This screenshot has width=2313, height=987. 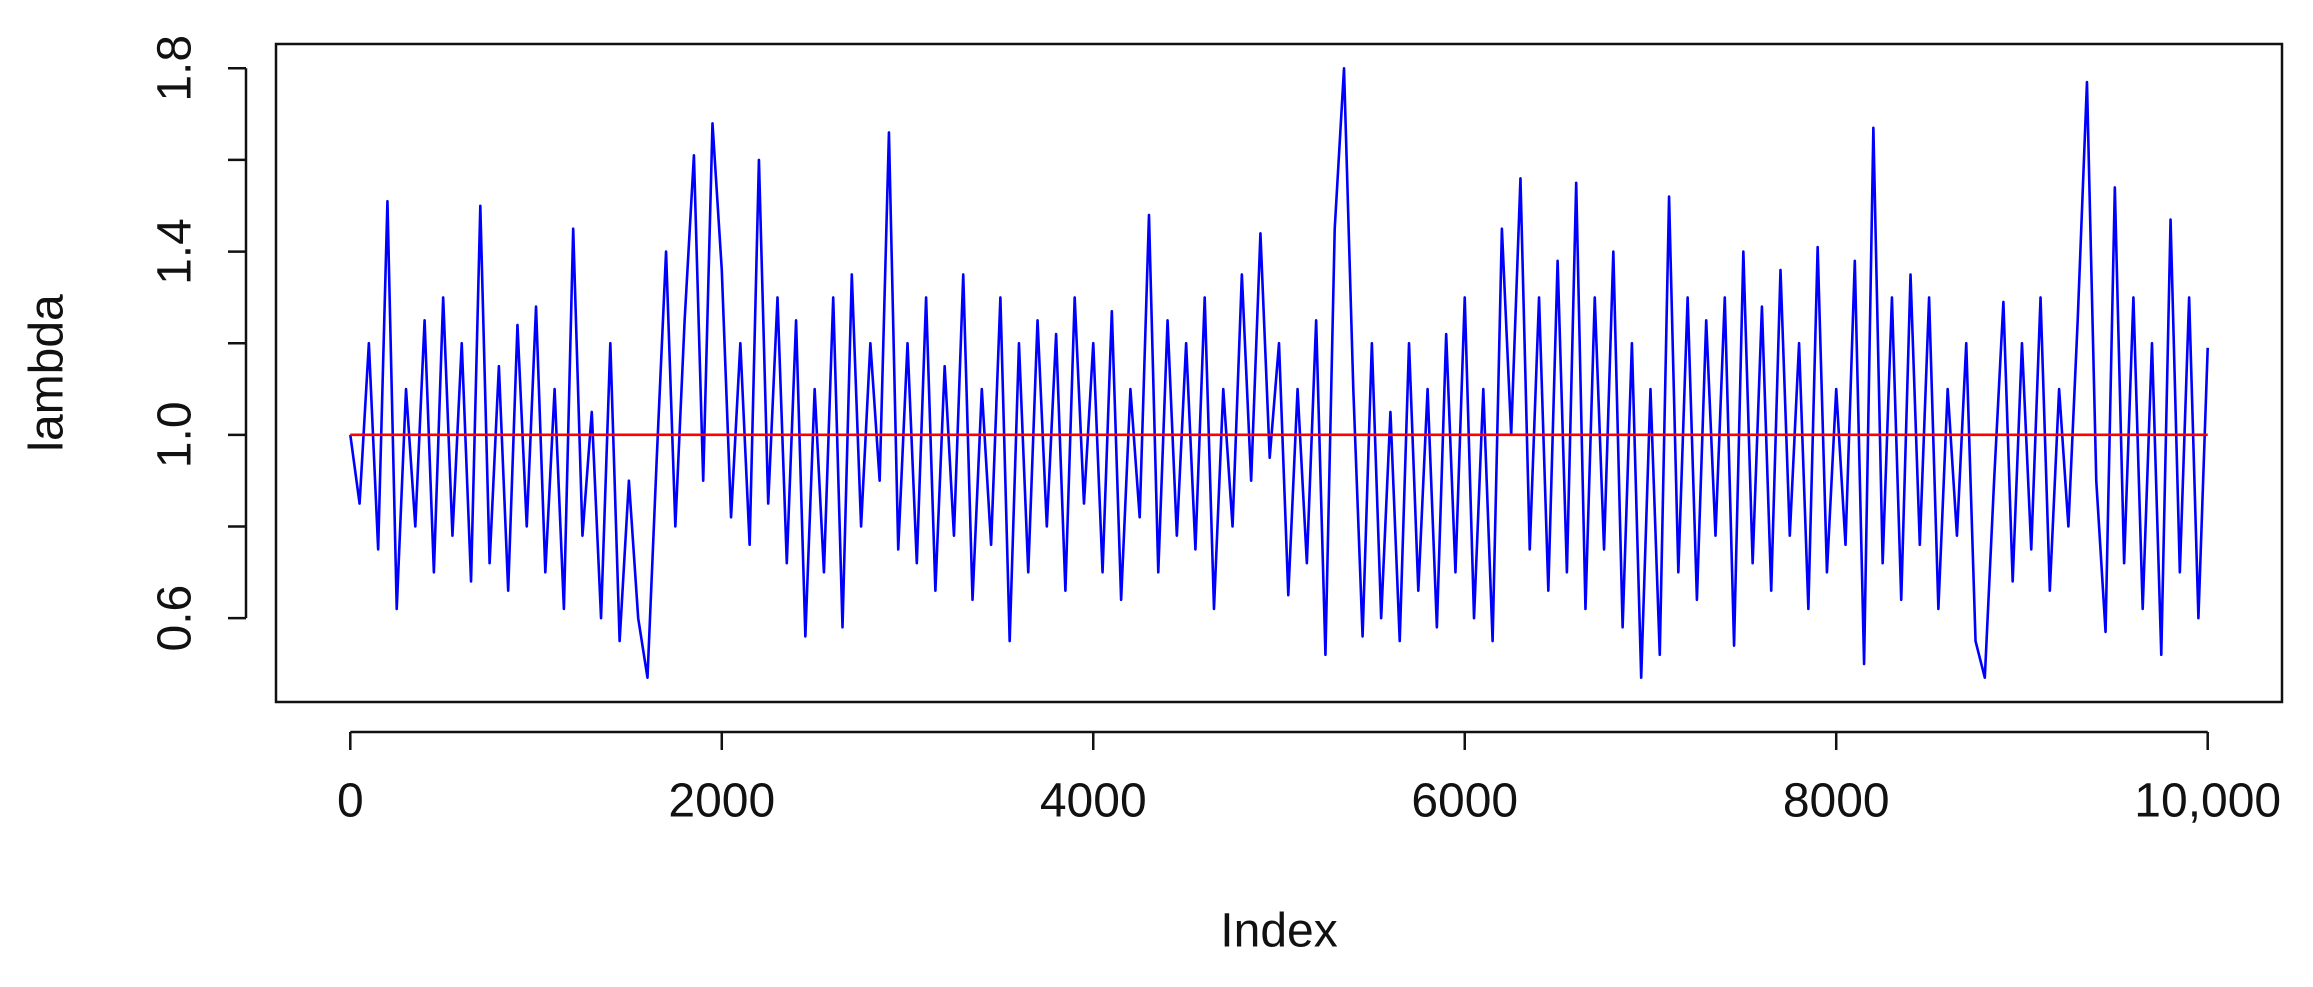 I want to click on x-tick-label: 0, so click(x=350, y=801).